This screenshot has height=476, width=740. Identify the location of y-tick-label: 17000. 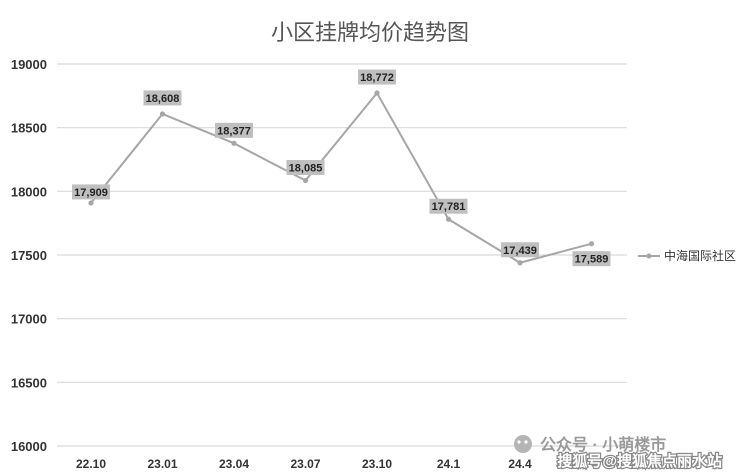
(29, 319).